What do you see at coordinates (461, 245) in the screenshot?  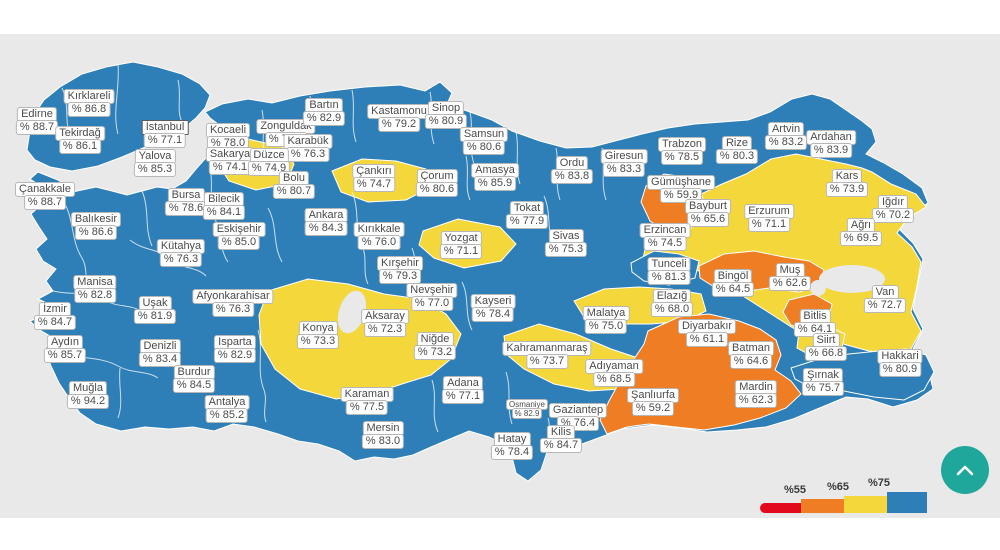 I see `province-label-yozgat: Yozgat% 71.1` at bounding box center [461, 245].